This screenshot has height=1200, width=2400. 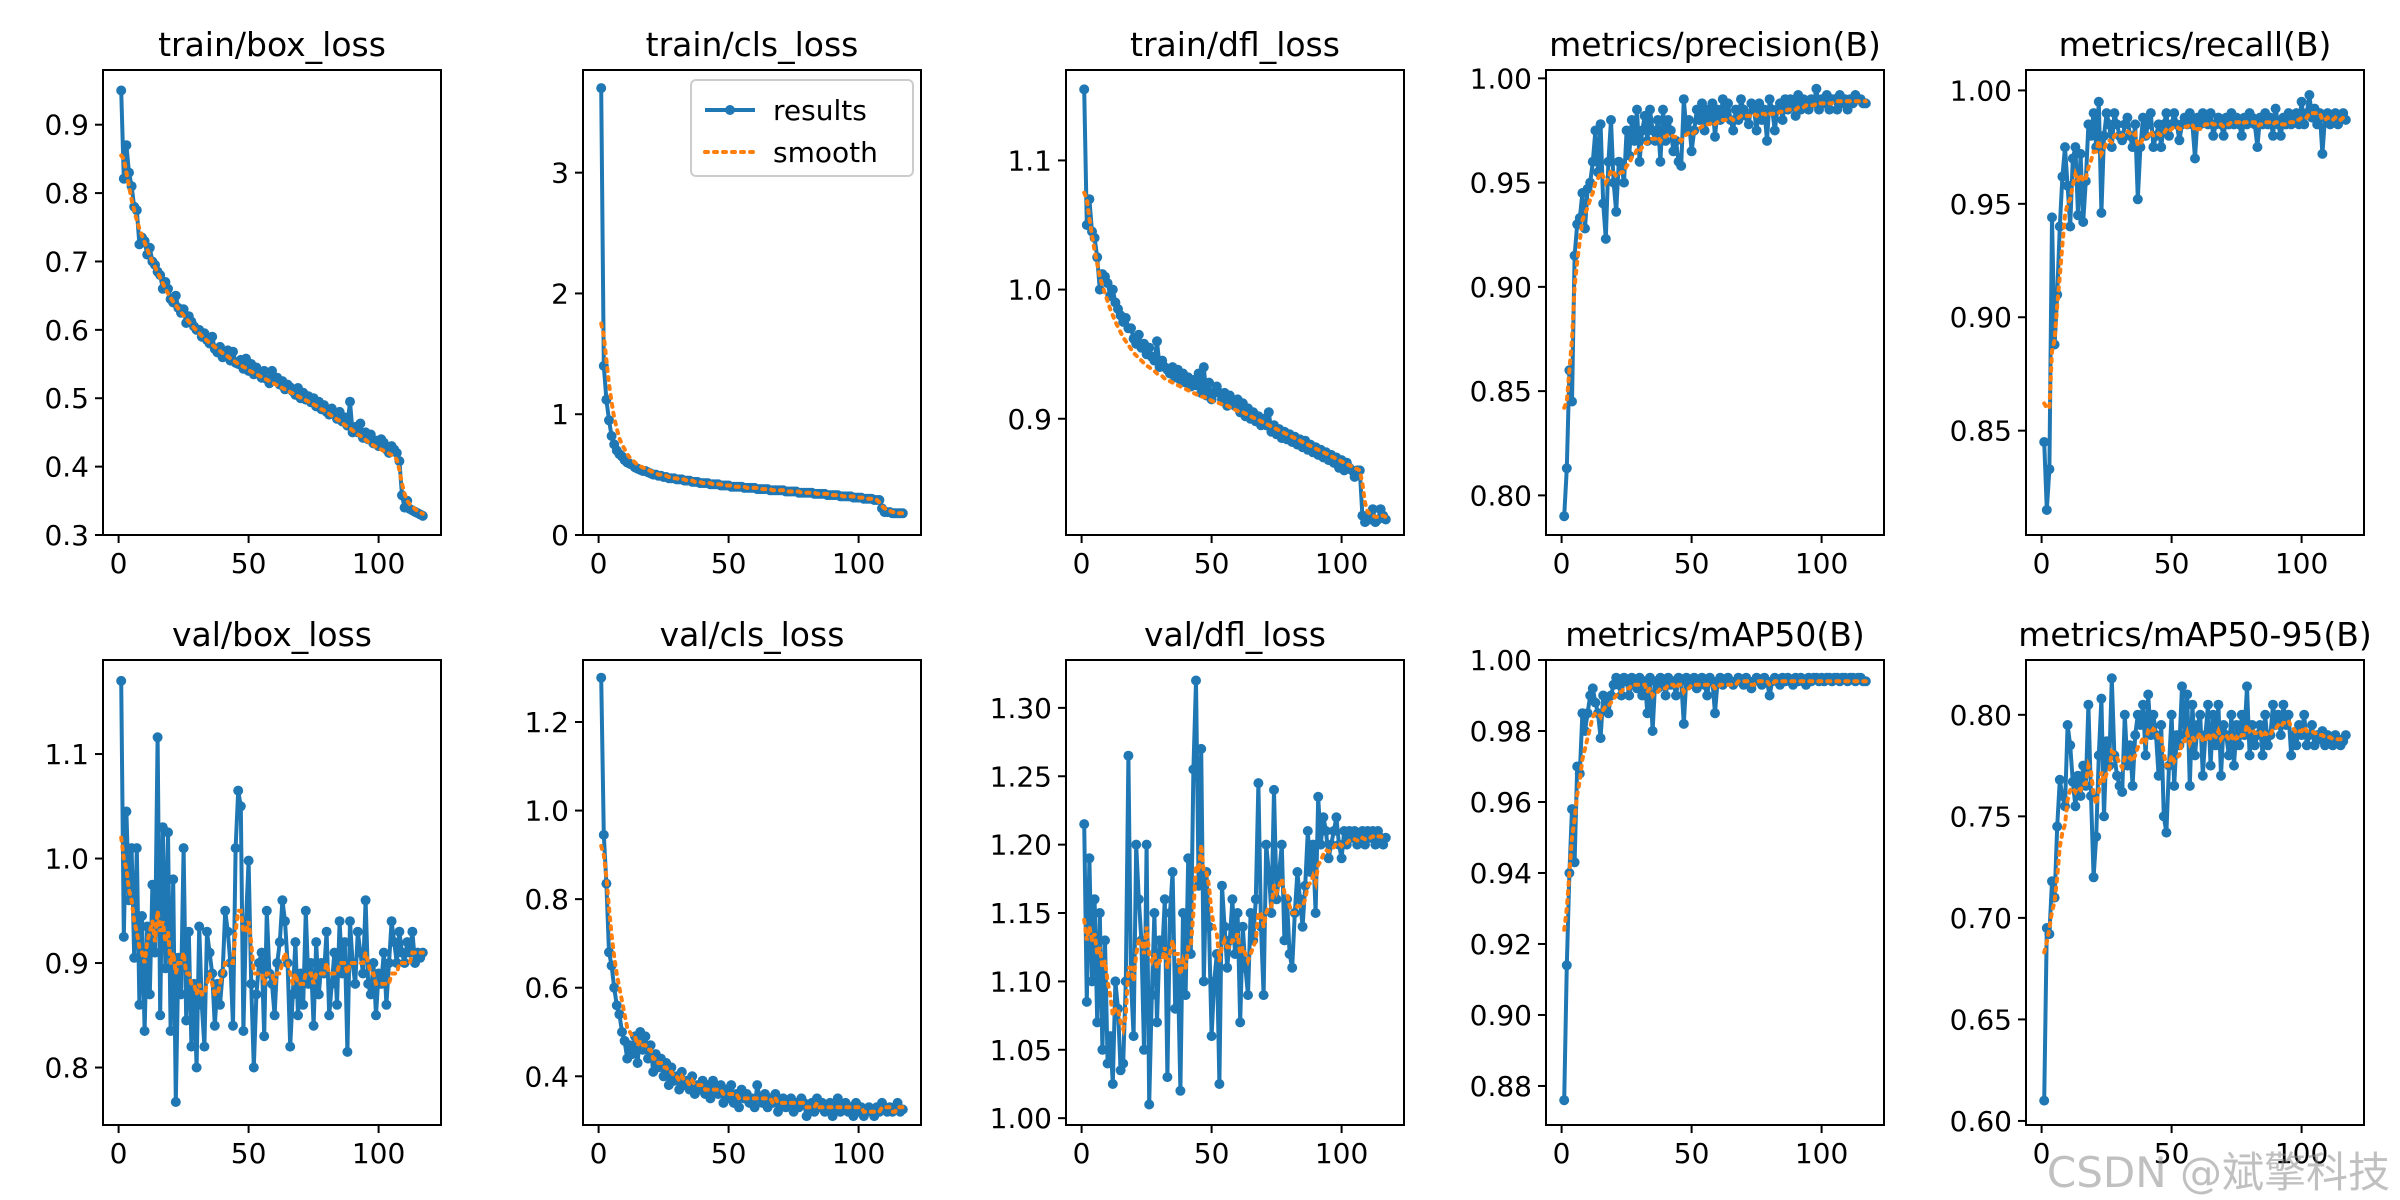 What do you see at coordinates (752, 634) in the screenshot?
I see `subplot-title: val/cls_loss` at bounding box center [752, 634].